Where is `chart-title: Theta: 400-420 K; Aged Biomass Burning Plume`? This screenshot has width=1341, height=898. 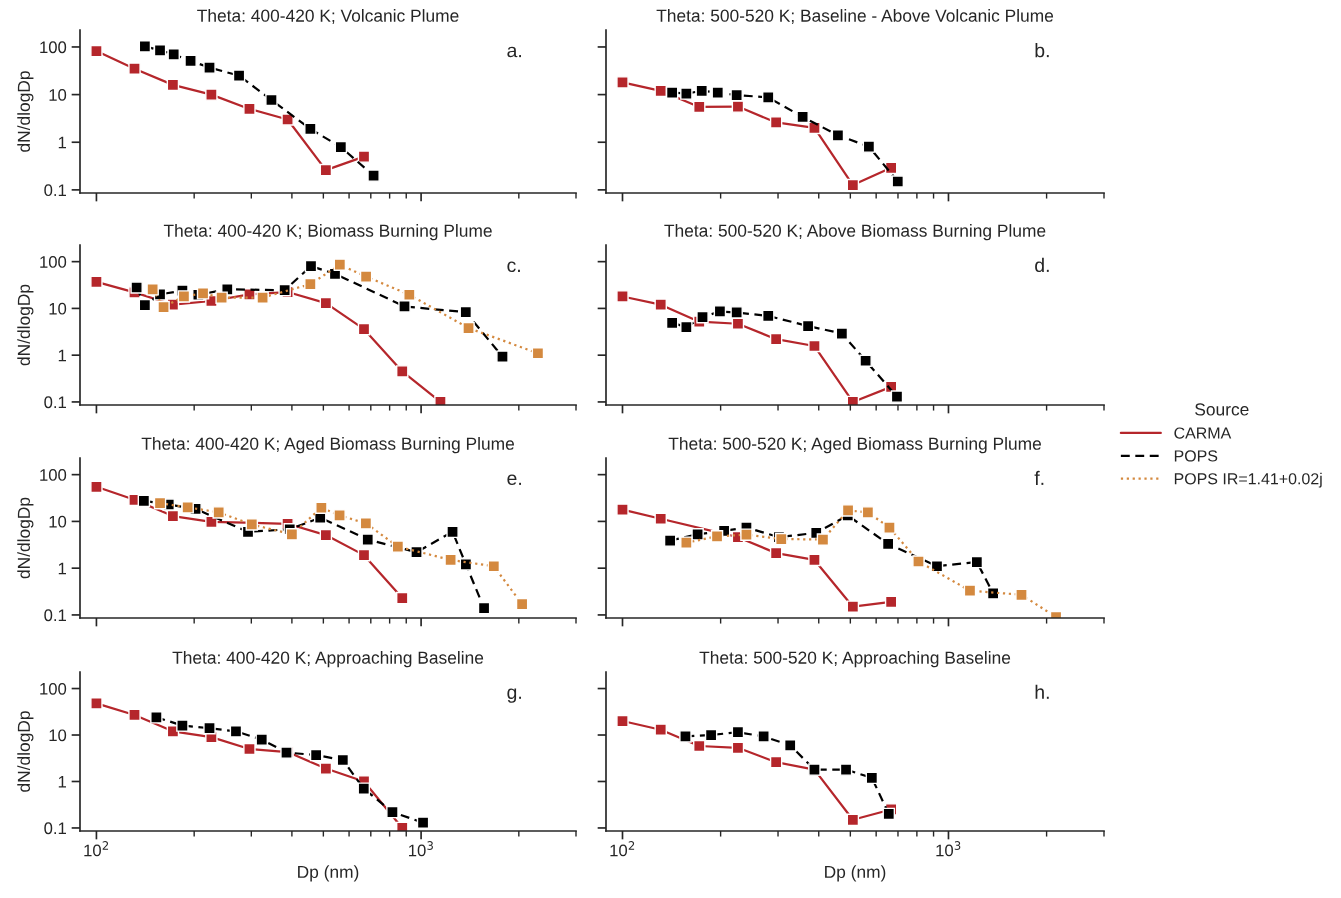
chart-title: Theta: 400-420 K; Aged Biomass Burning Plume is located at coordinates (327, 445).